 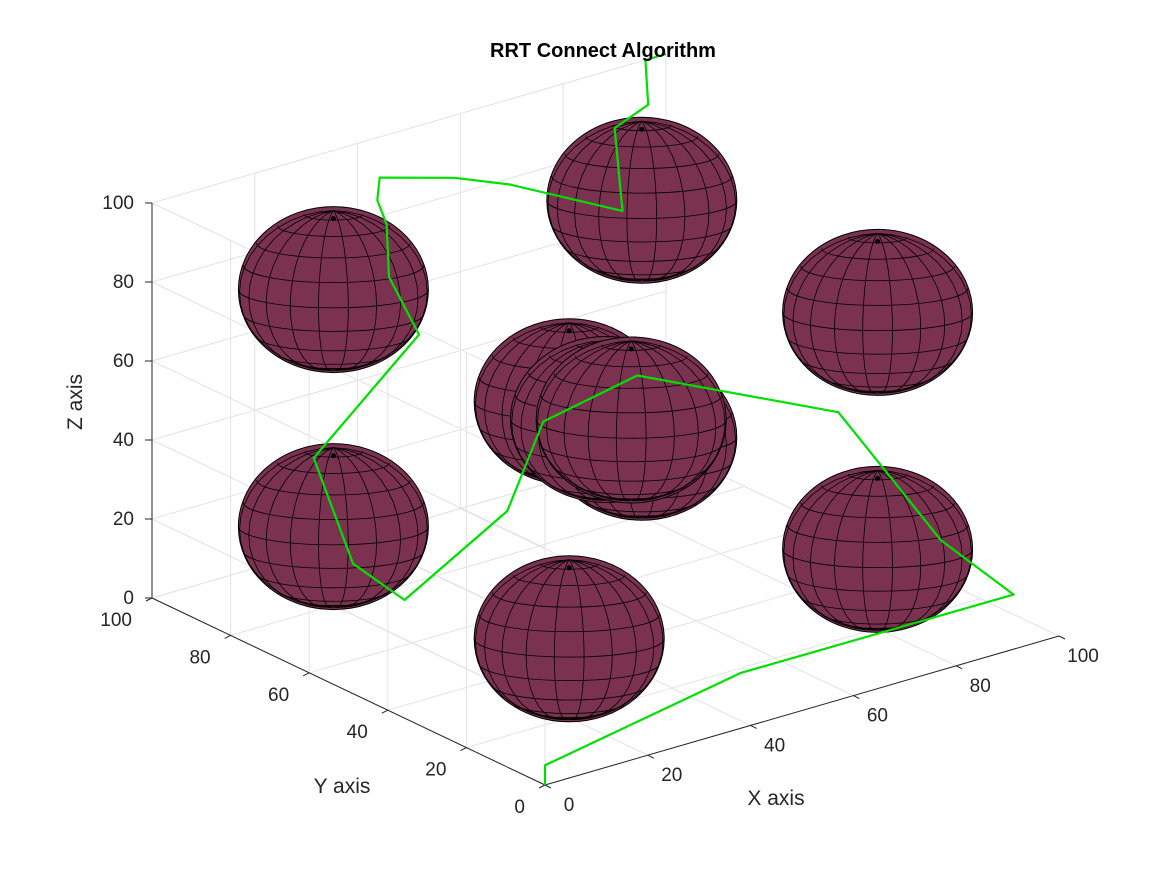 I want to click on x-tick-label: 100, so click(x=1083, y=656).